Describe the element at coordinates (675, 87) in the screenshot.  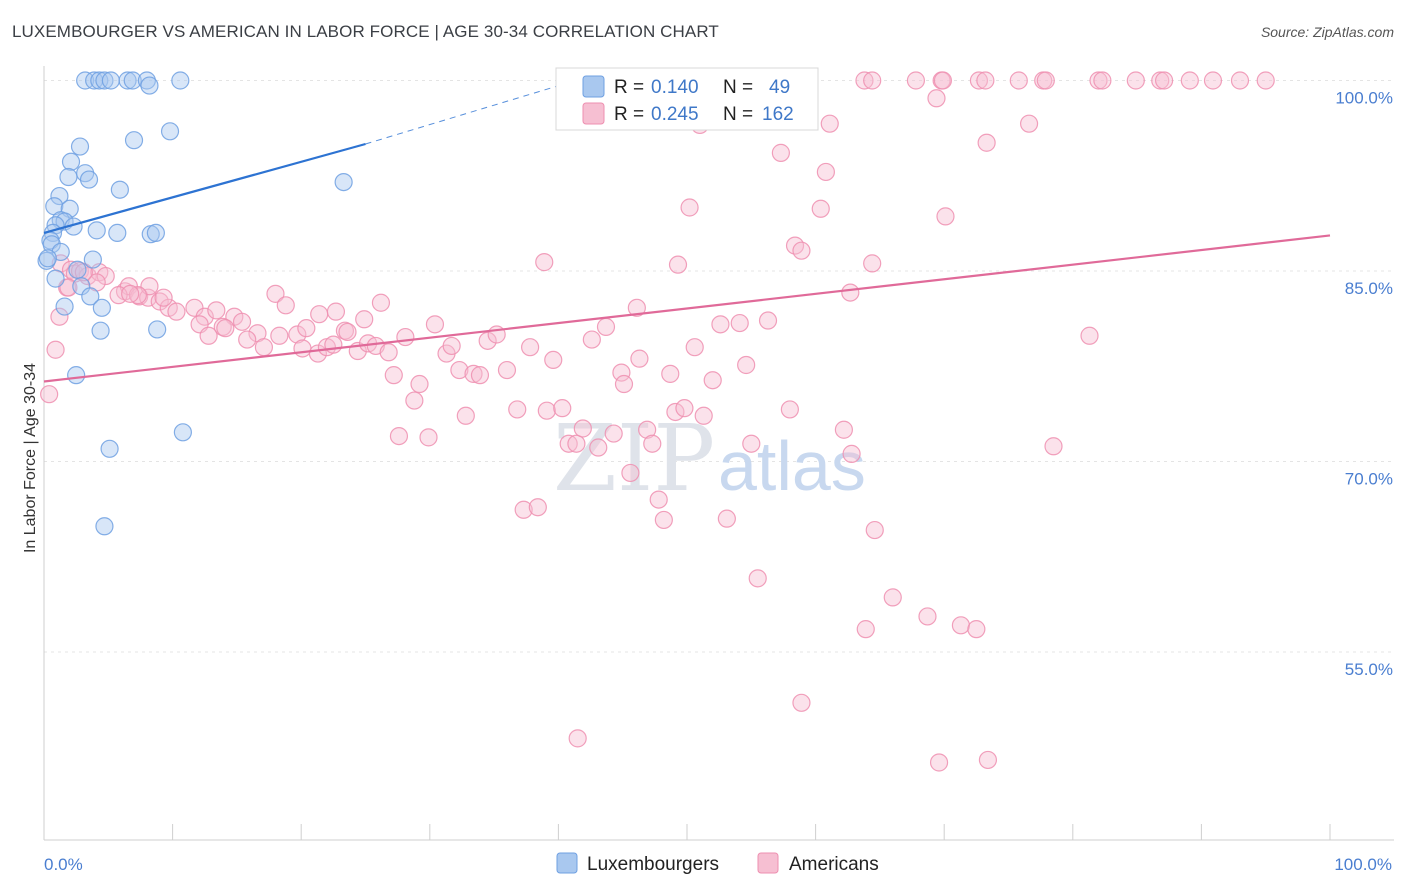
I see `legend-r-value-1: 0.140` at that location.